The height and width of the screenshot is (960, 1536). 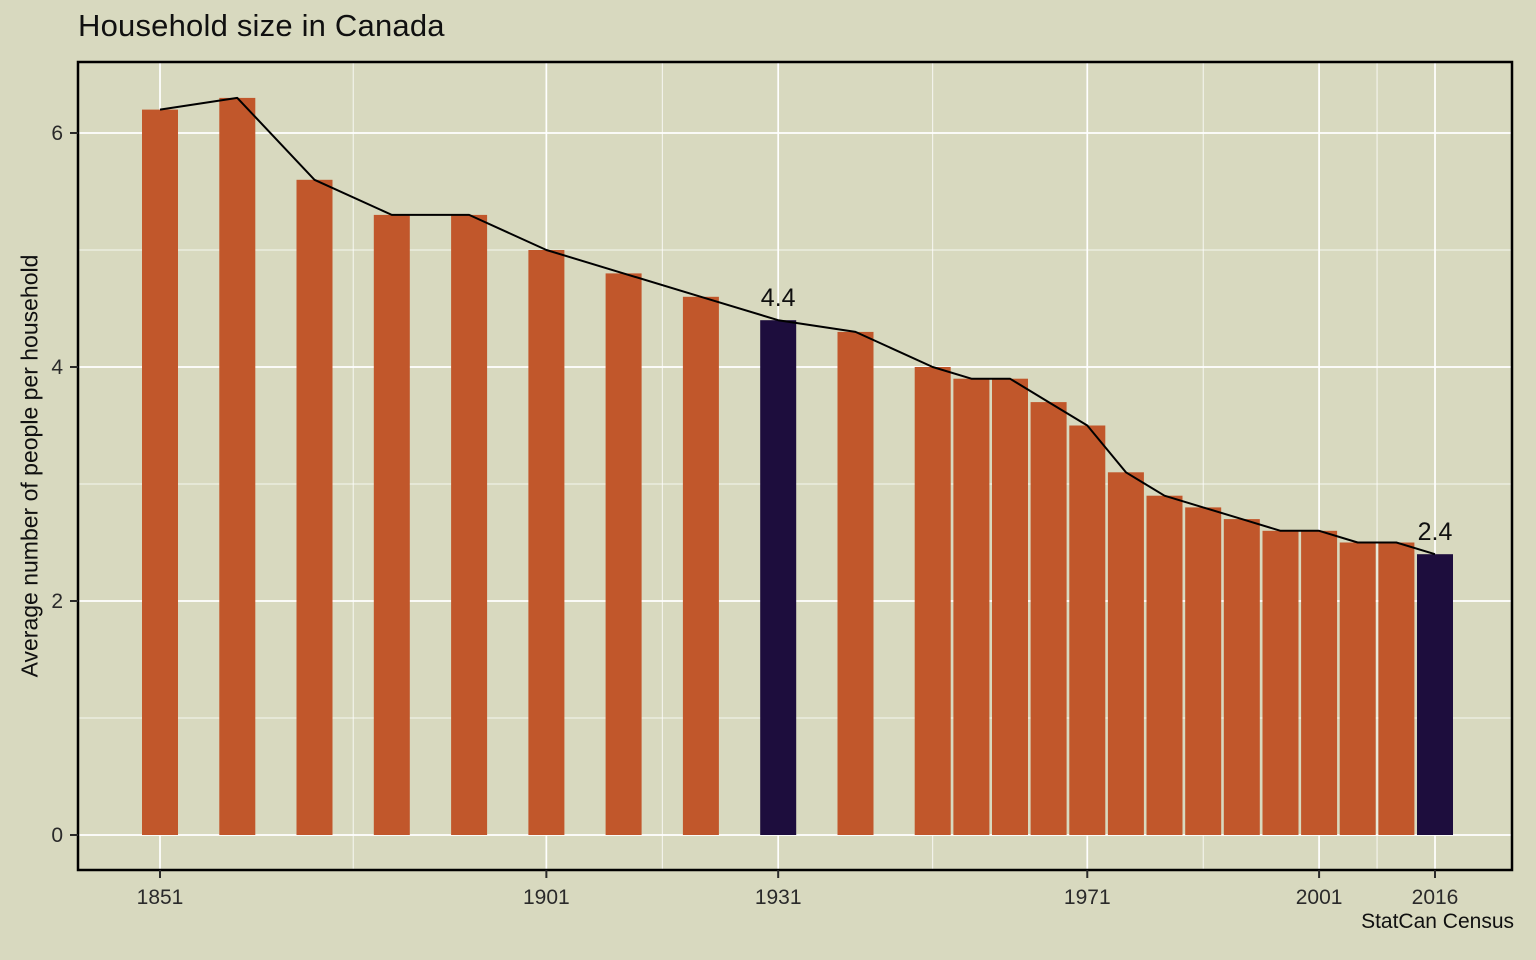 What do you see at coordinates (29, 466) in the screenshot?
I see `y-axis-title: Average number of people per household` at bounding box center [29, 466].